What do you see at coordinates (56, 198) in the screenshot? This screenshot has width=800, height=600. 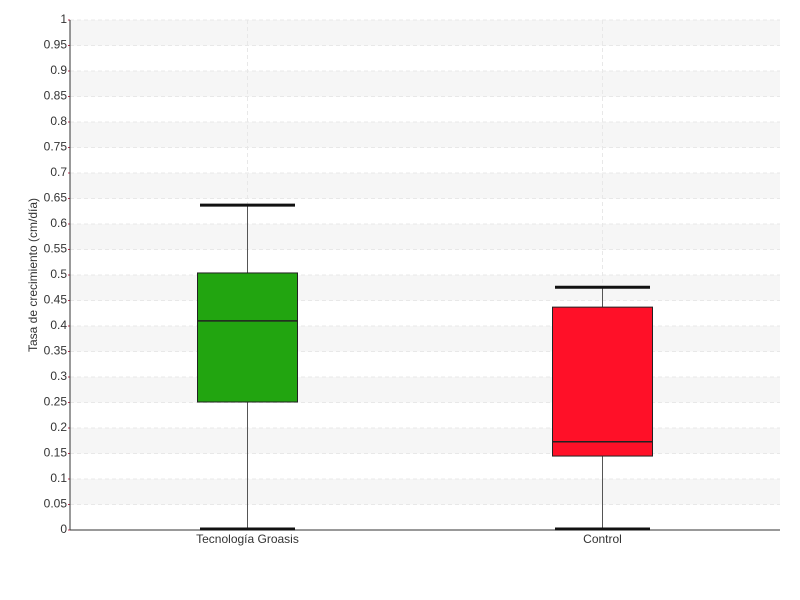 I see `y-tick-label: 0.65` at bounding box center [56, 198].